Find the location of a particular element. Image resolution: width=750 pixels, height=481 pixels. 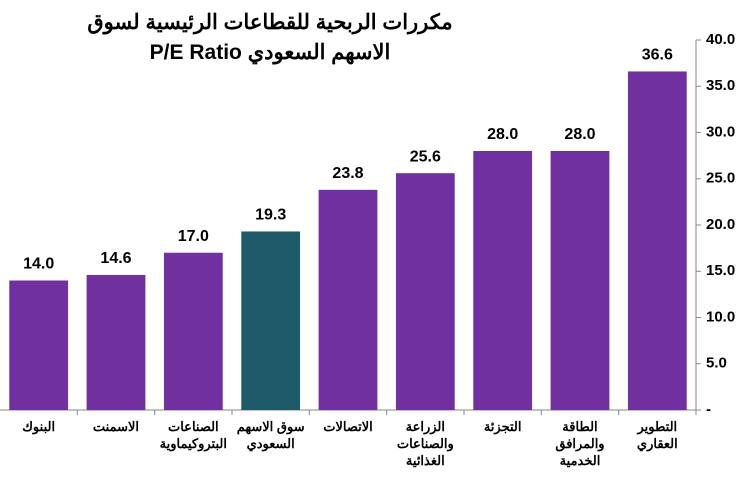

y-tick-label: 15.0 is located at coordinates (720, 270).